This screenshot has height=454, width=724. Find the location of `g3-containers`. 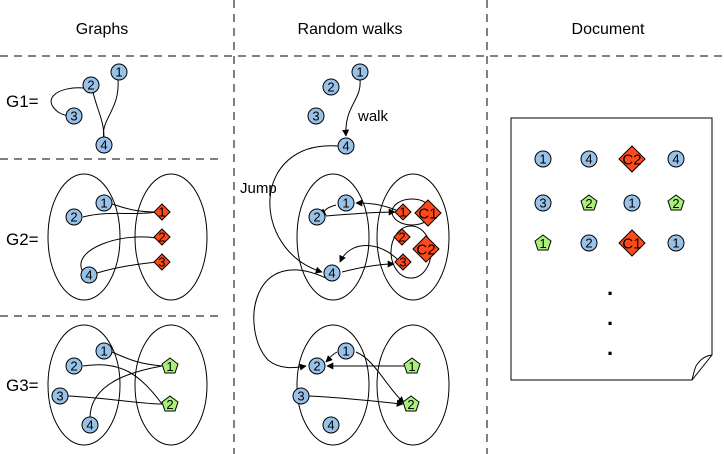

g3-containers is located at coordinates (127, 385).